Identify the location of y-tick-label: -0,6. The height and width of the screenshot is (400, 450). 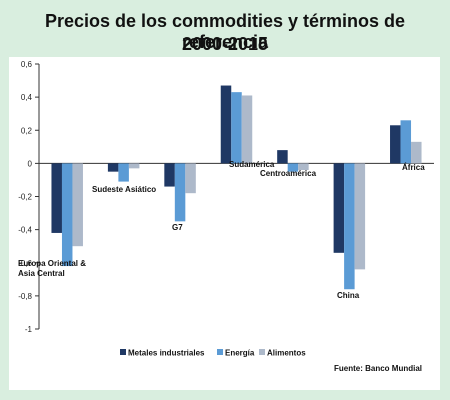
(25, 263).